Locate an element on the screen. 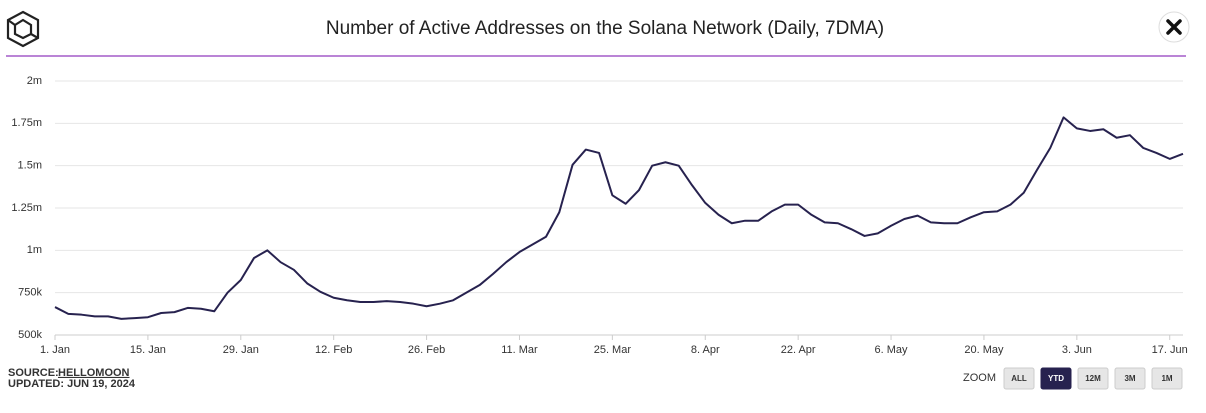 Image resolution: width=1206 pixels, height=413 pixels. zoom-label: ZOOM is located at coordinates (979, 378).